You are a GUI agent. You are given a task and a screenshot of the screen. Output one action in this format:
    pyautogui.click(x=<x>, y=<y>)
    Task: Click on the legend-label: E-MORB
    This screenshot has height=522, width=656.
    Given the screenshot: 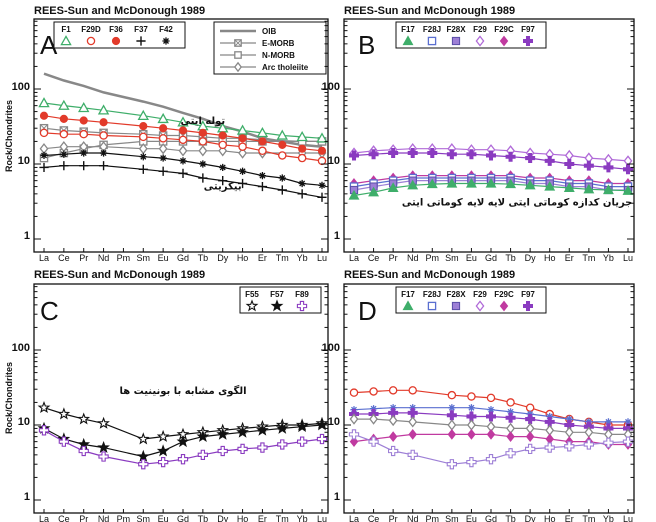 What is the action you would take?
    pyautogui.click(x=278, y=43)
    